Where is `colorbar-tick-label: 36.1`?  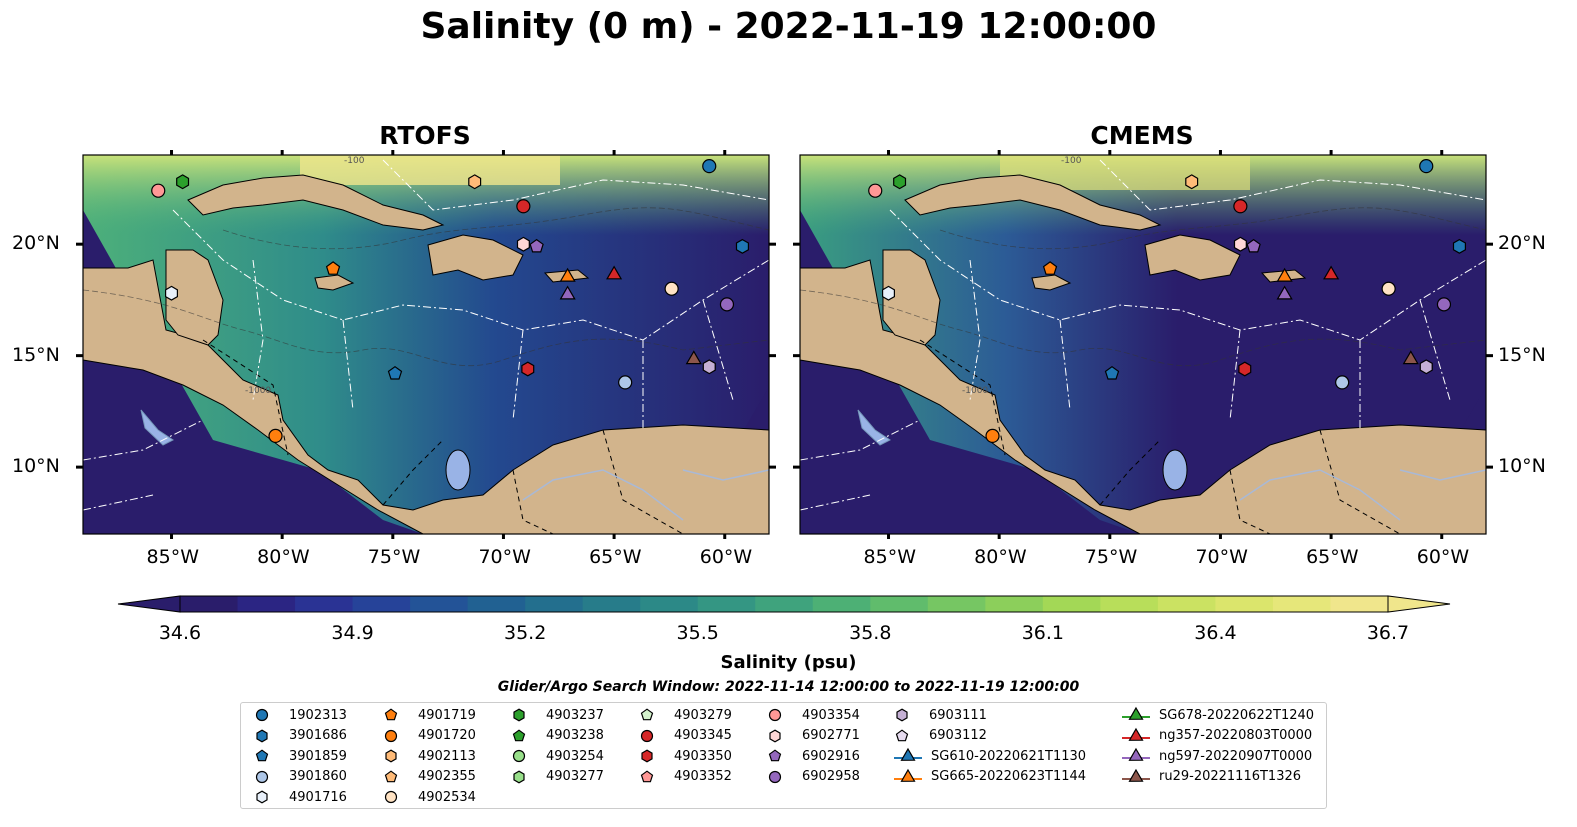
colorbar-tick-label: 36.1 is located at coordinates (1042, 633).